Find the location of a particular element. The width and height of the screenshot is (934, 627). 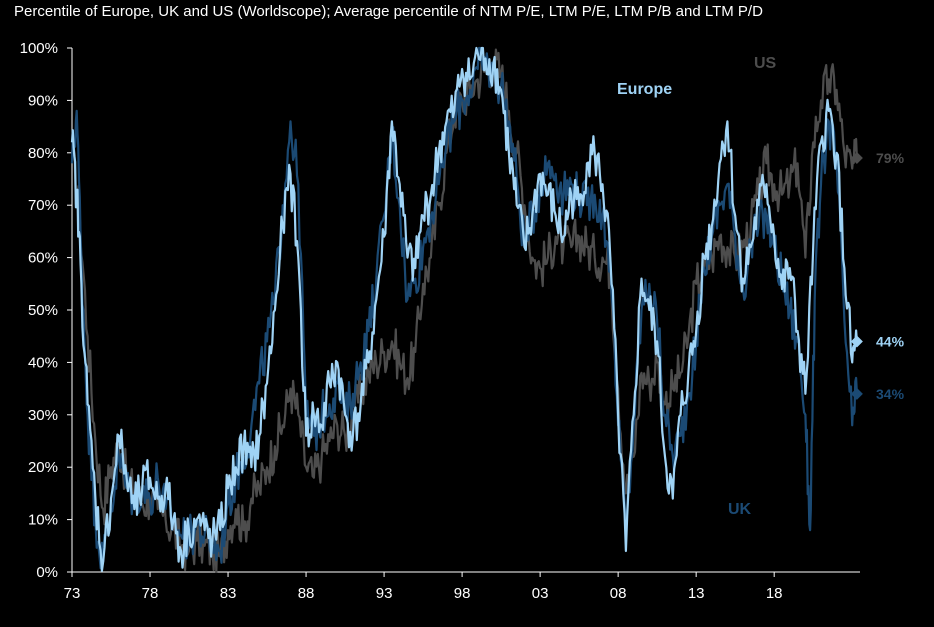

y-tick-label: 0% is located at coordinates (47, 572).